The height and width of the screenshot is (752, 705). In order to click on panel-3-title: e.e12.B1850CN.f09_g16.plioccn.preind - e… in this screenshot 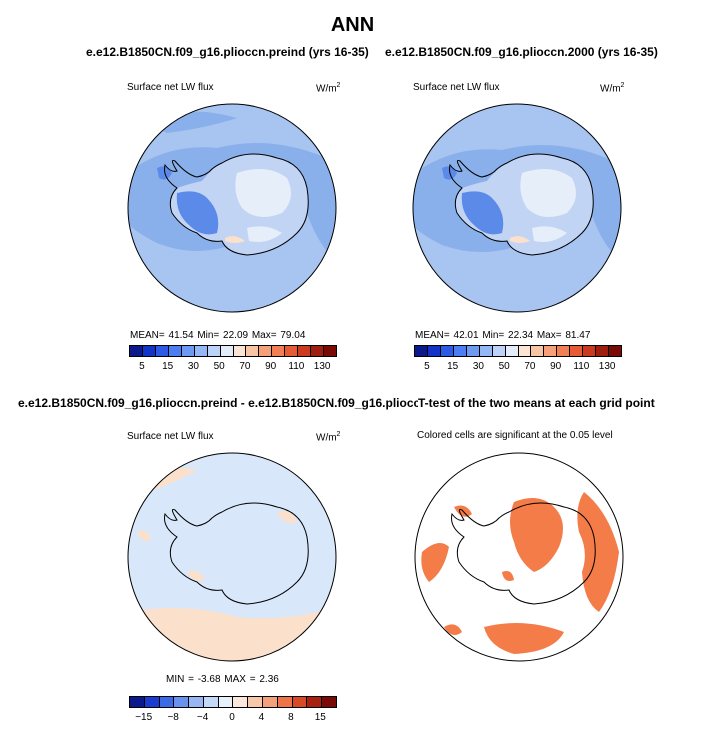, I will do `click(218, 403)`.